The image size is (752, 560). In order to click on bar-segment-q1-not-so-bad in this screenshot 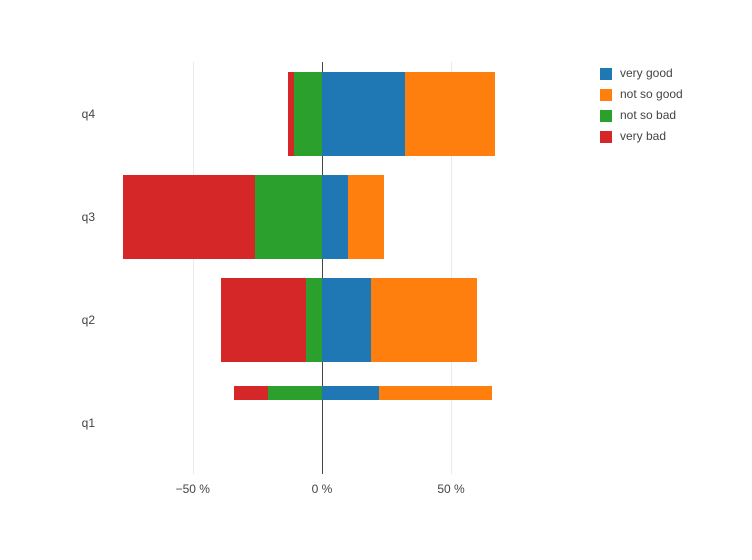, I will do `click(294, 392)`.